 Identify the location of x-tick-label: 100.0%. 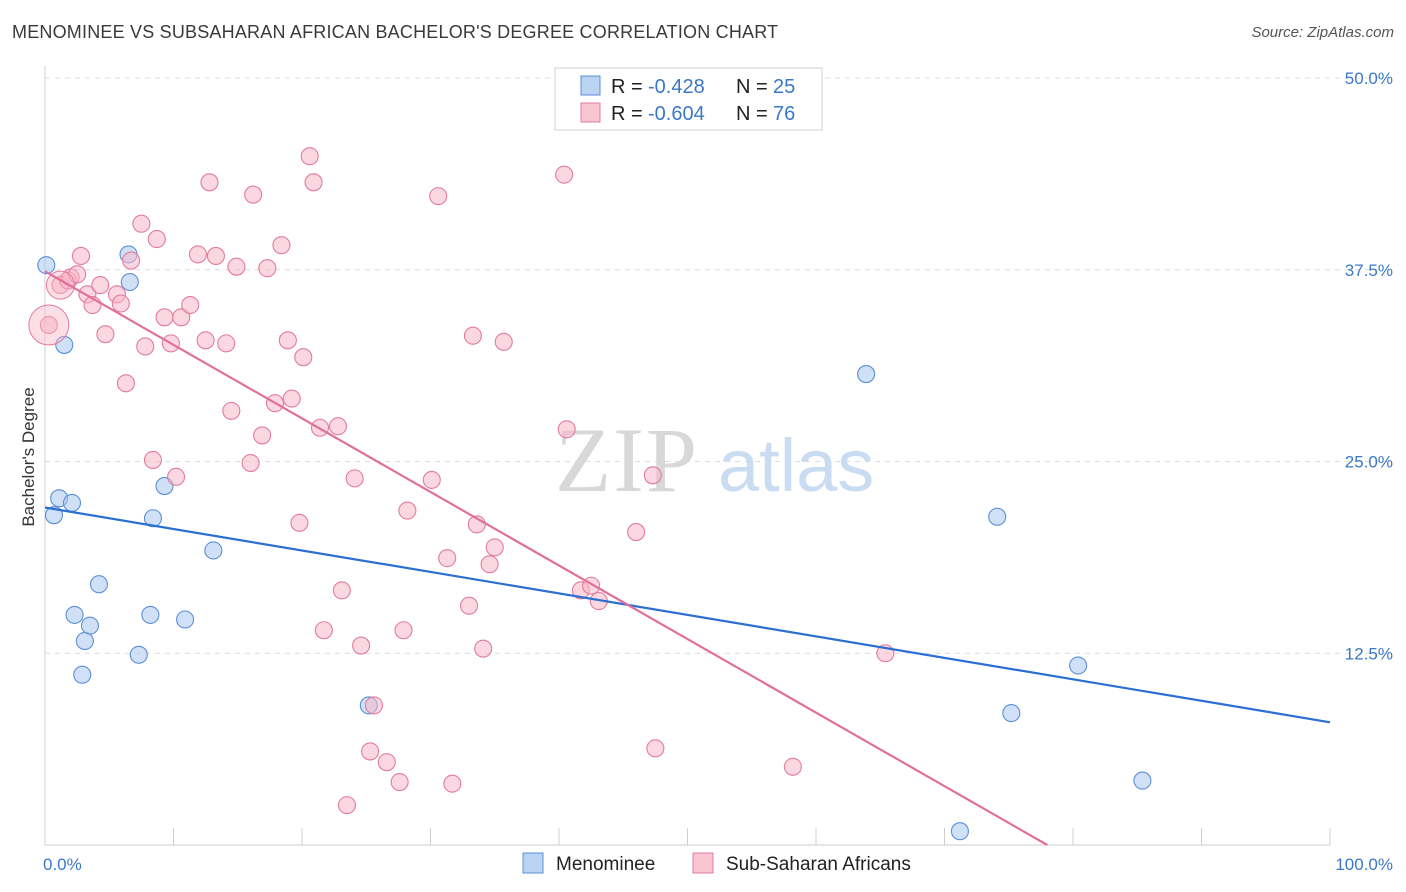
(1364, 864).